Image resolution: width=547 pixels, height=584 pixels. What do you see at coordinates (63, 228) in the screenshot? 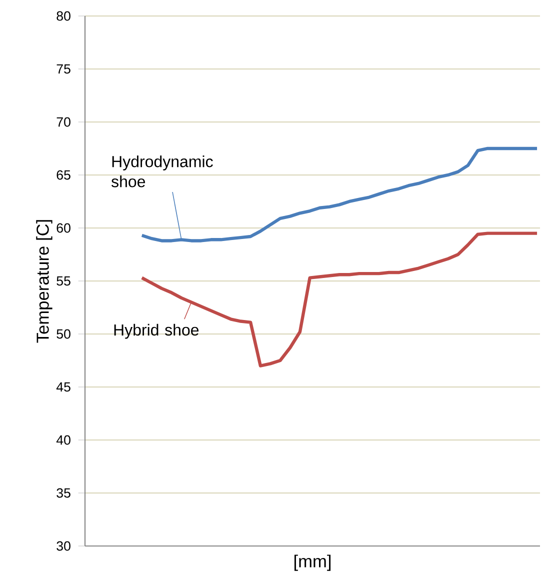
I see `y-tick-label: 60` at bounding box center [63, 228].